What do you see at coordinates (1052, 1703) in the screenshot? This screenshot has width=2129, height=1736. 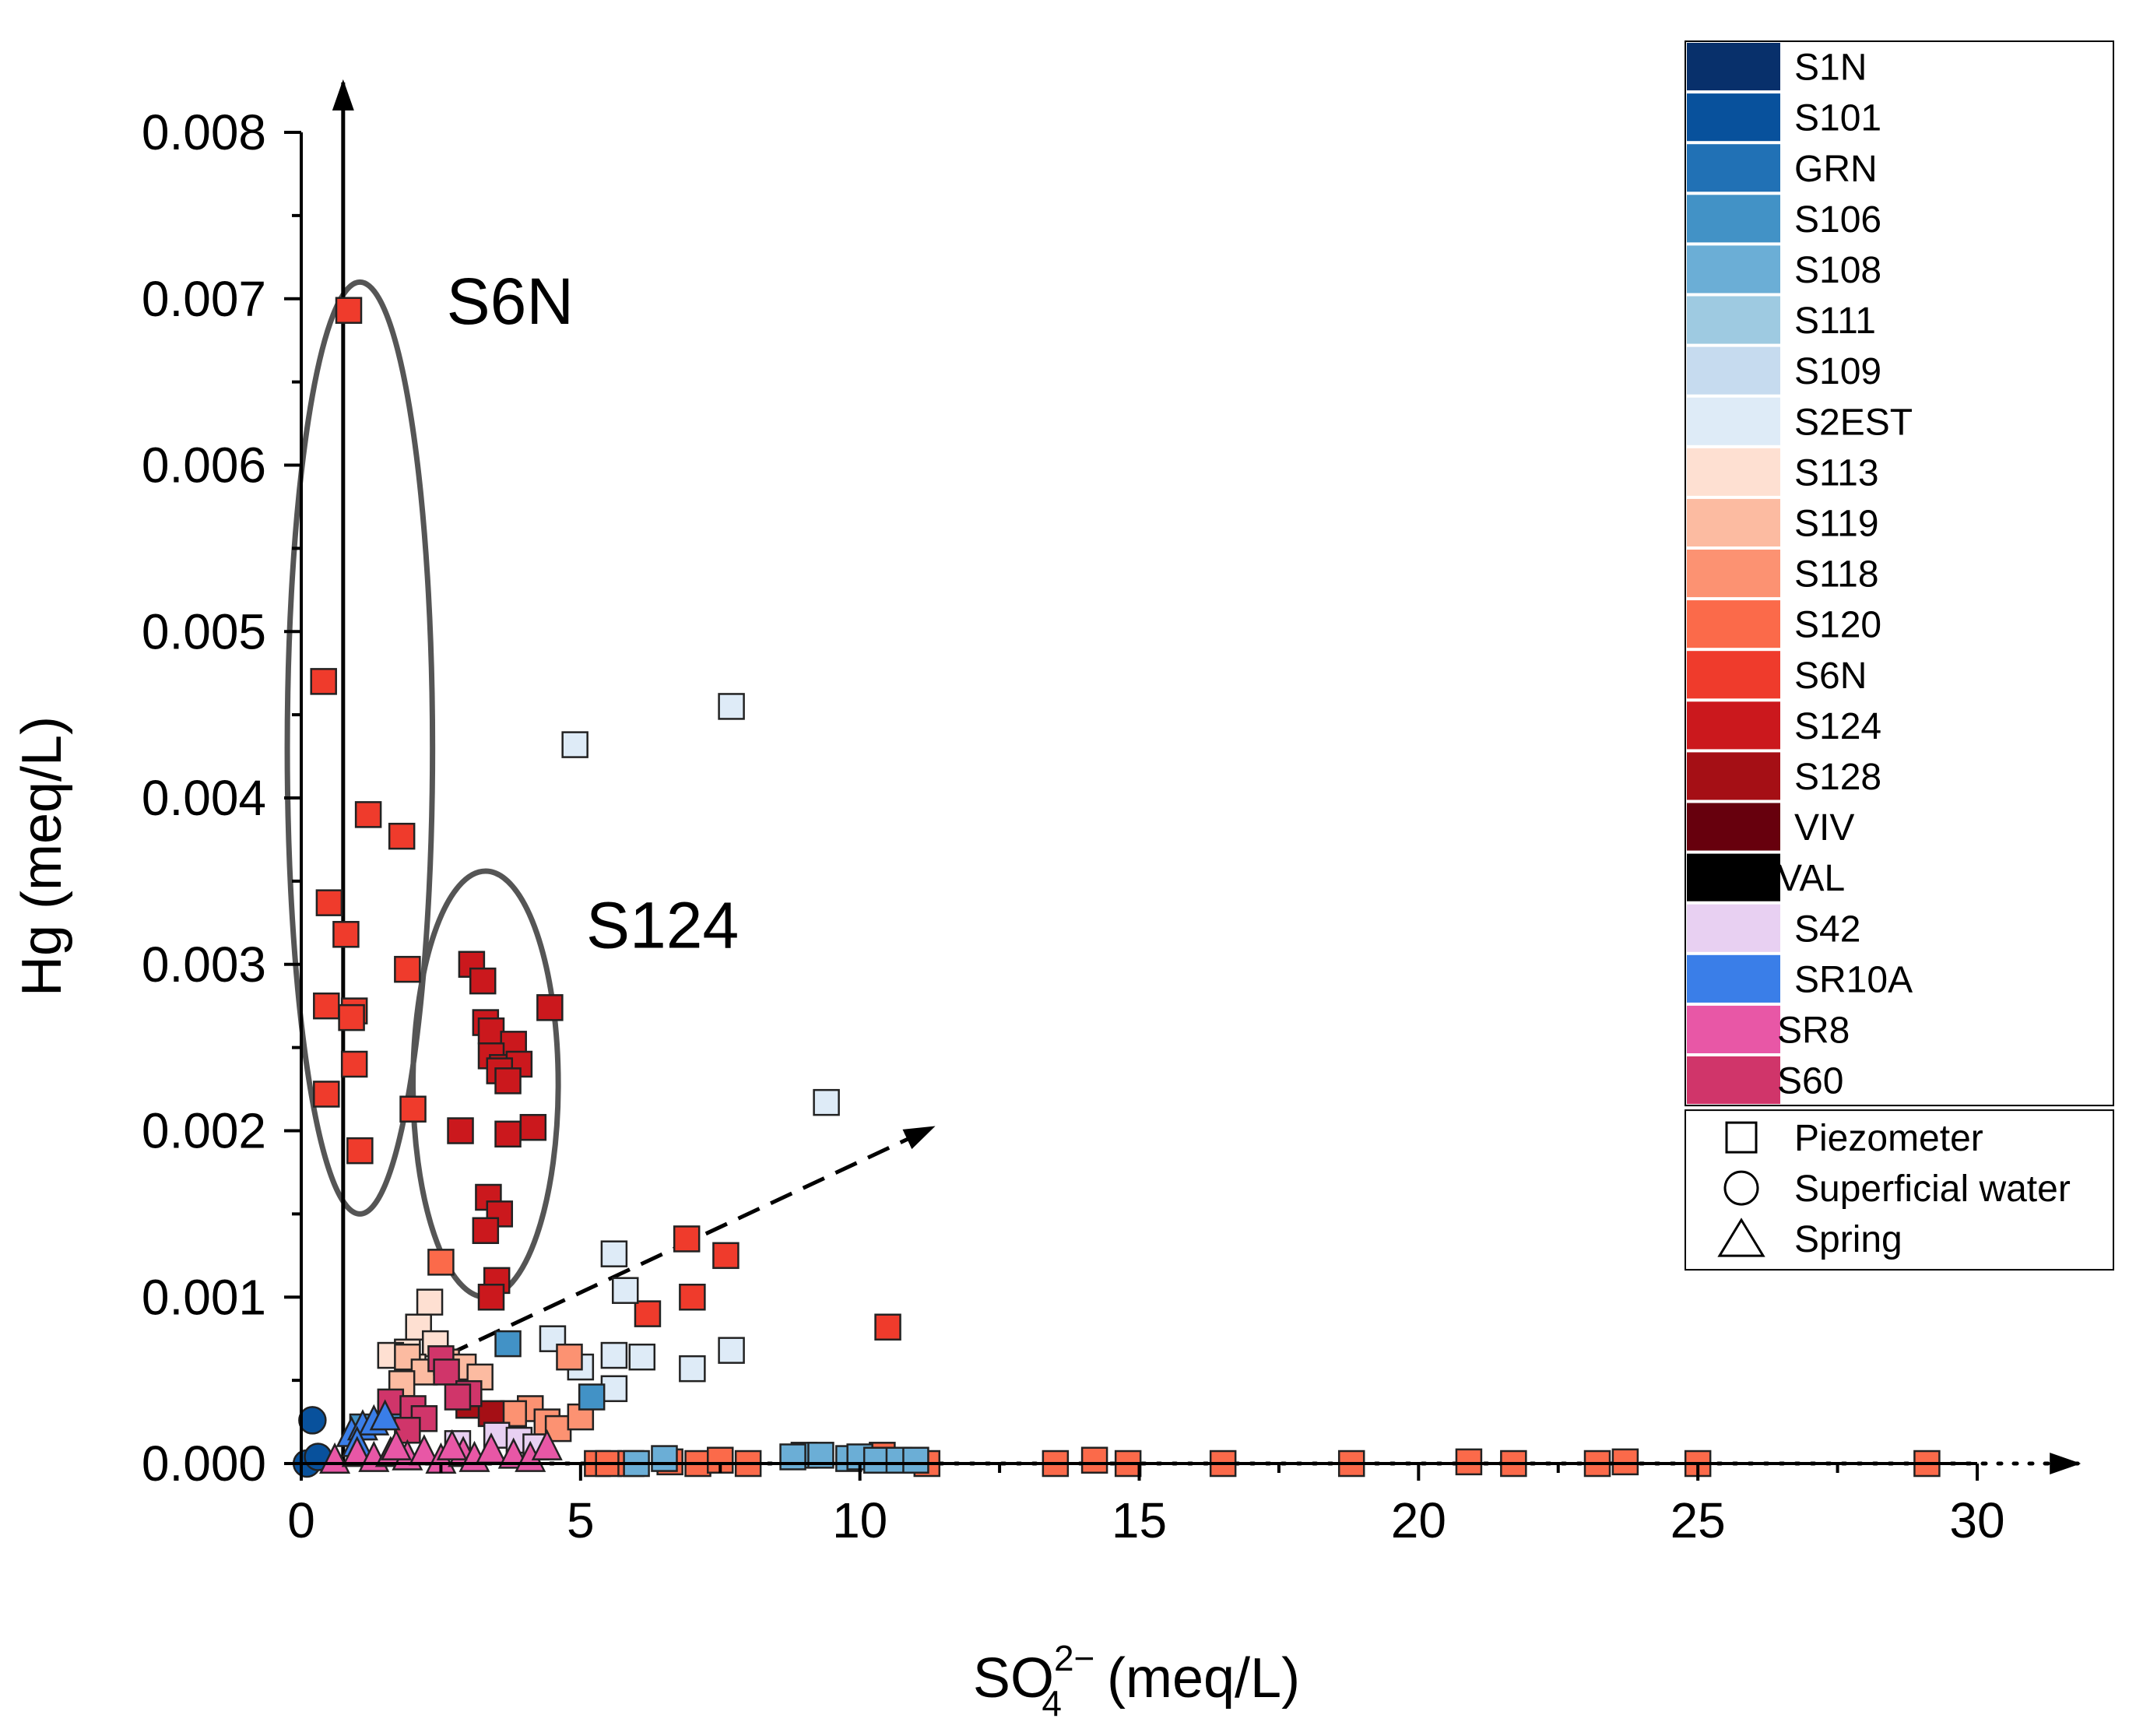 I see `x-label-subscript: 4` at bounding box center [1052, 1703].